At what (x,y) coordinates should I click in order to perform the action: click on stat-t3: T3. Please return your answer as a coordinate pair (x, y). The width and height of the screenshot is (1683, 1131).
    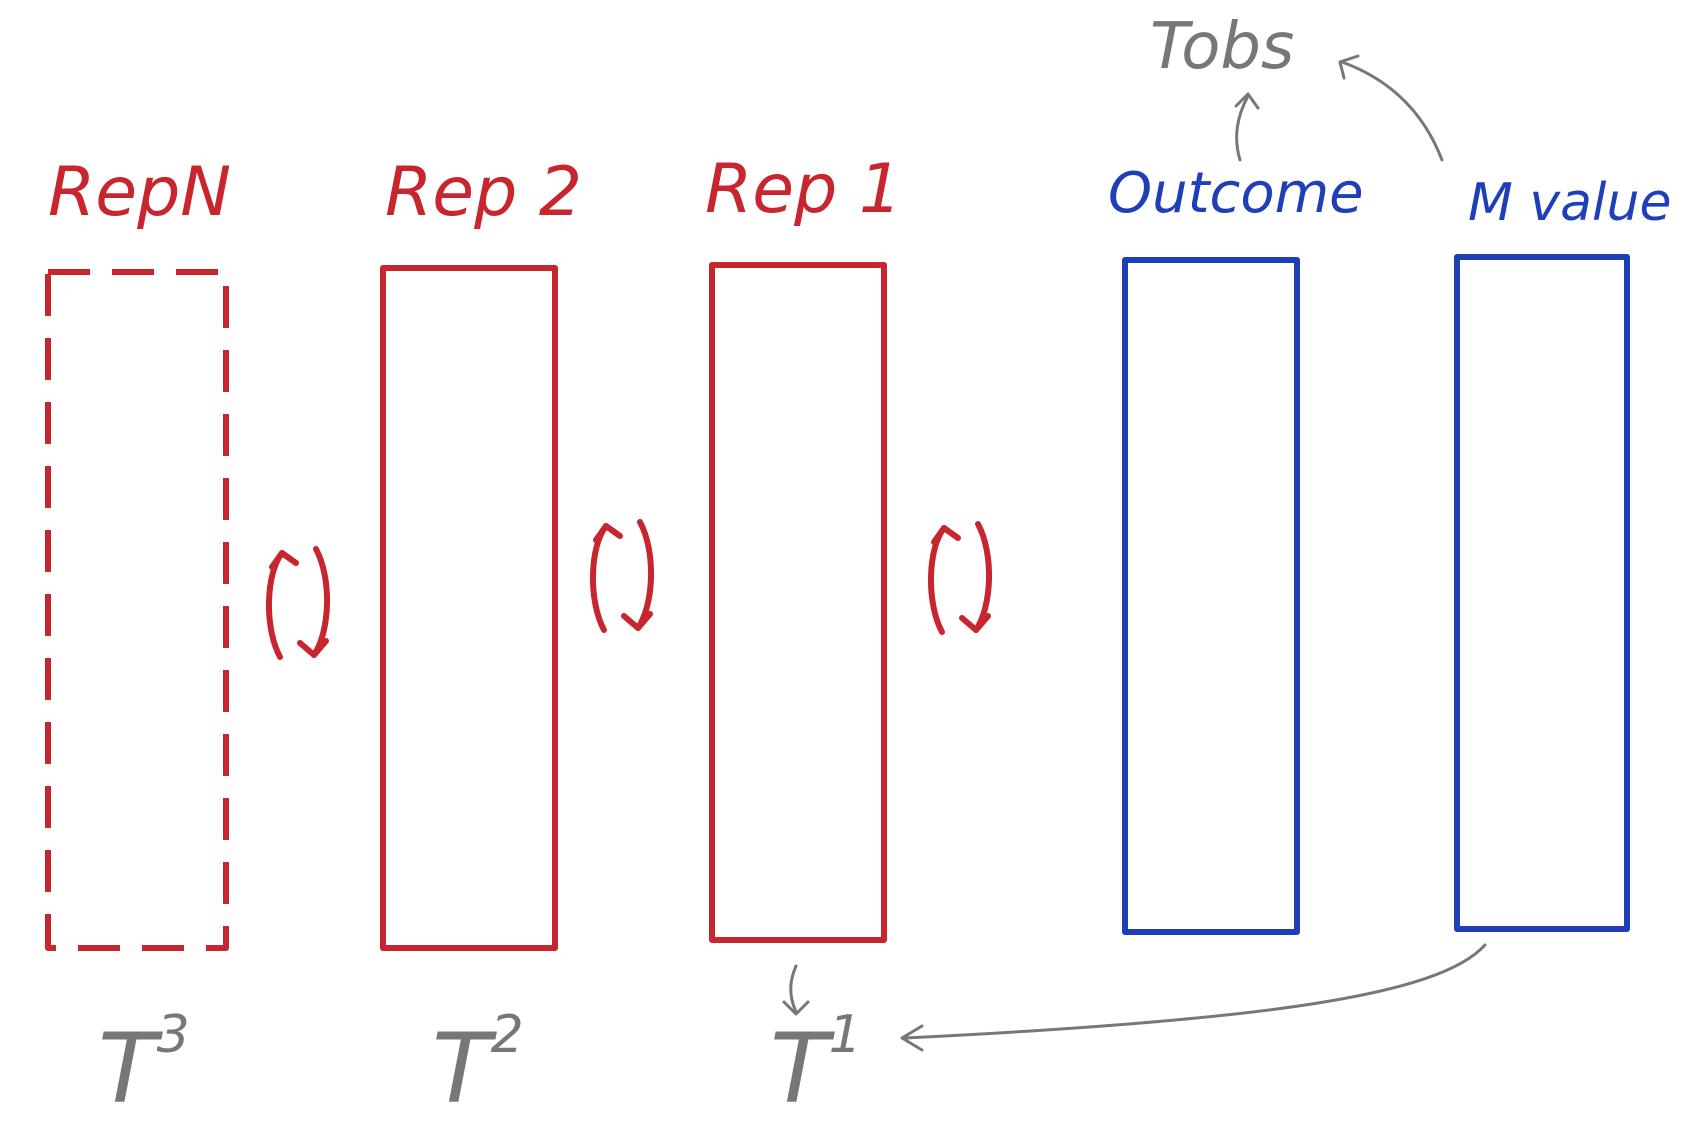
    Looking at the image, I should click on (144, 1065).